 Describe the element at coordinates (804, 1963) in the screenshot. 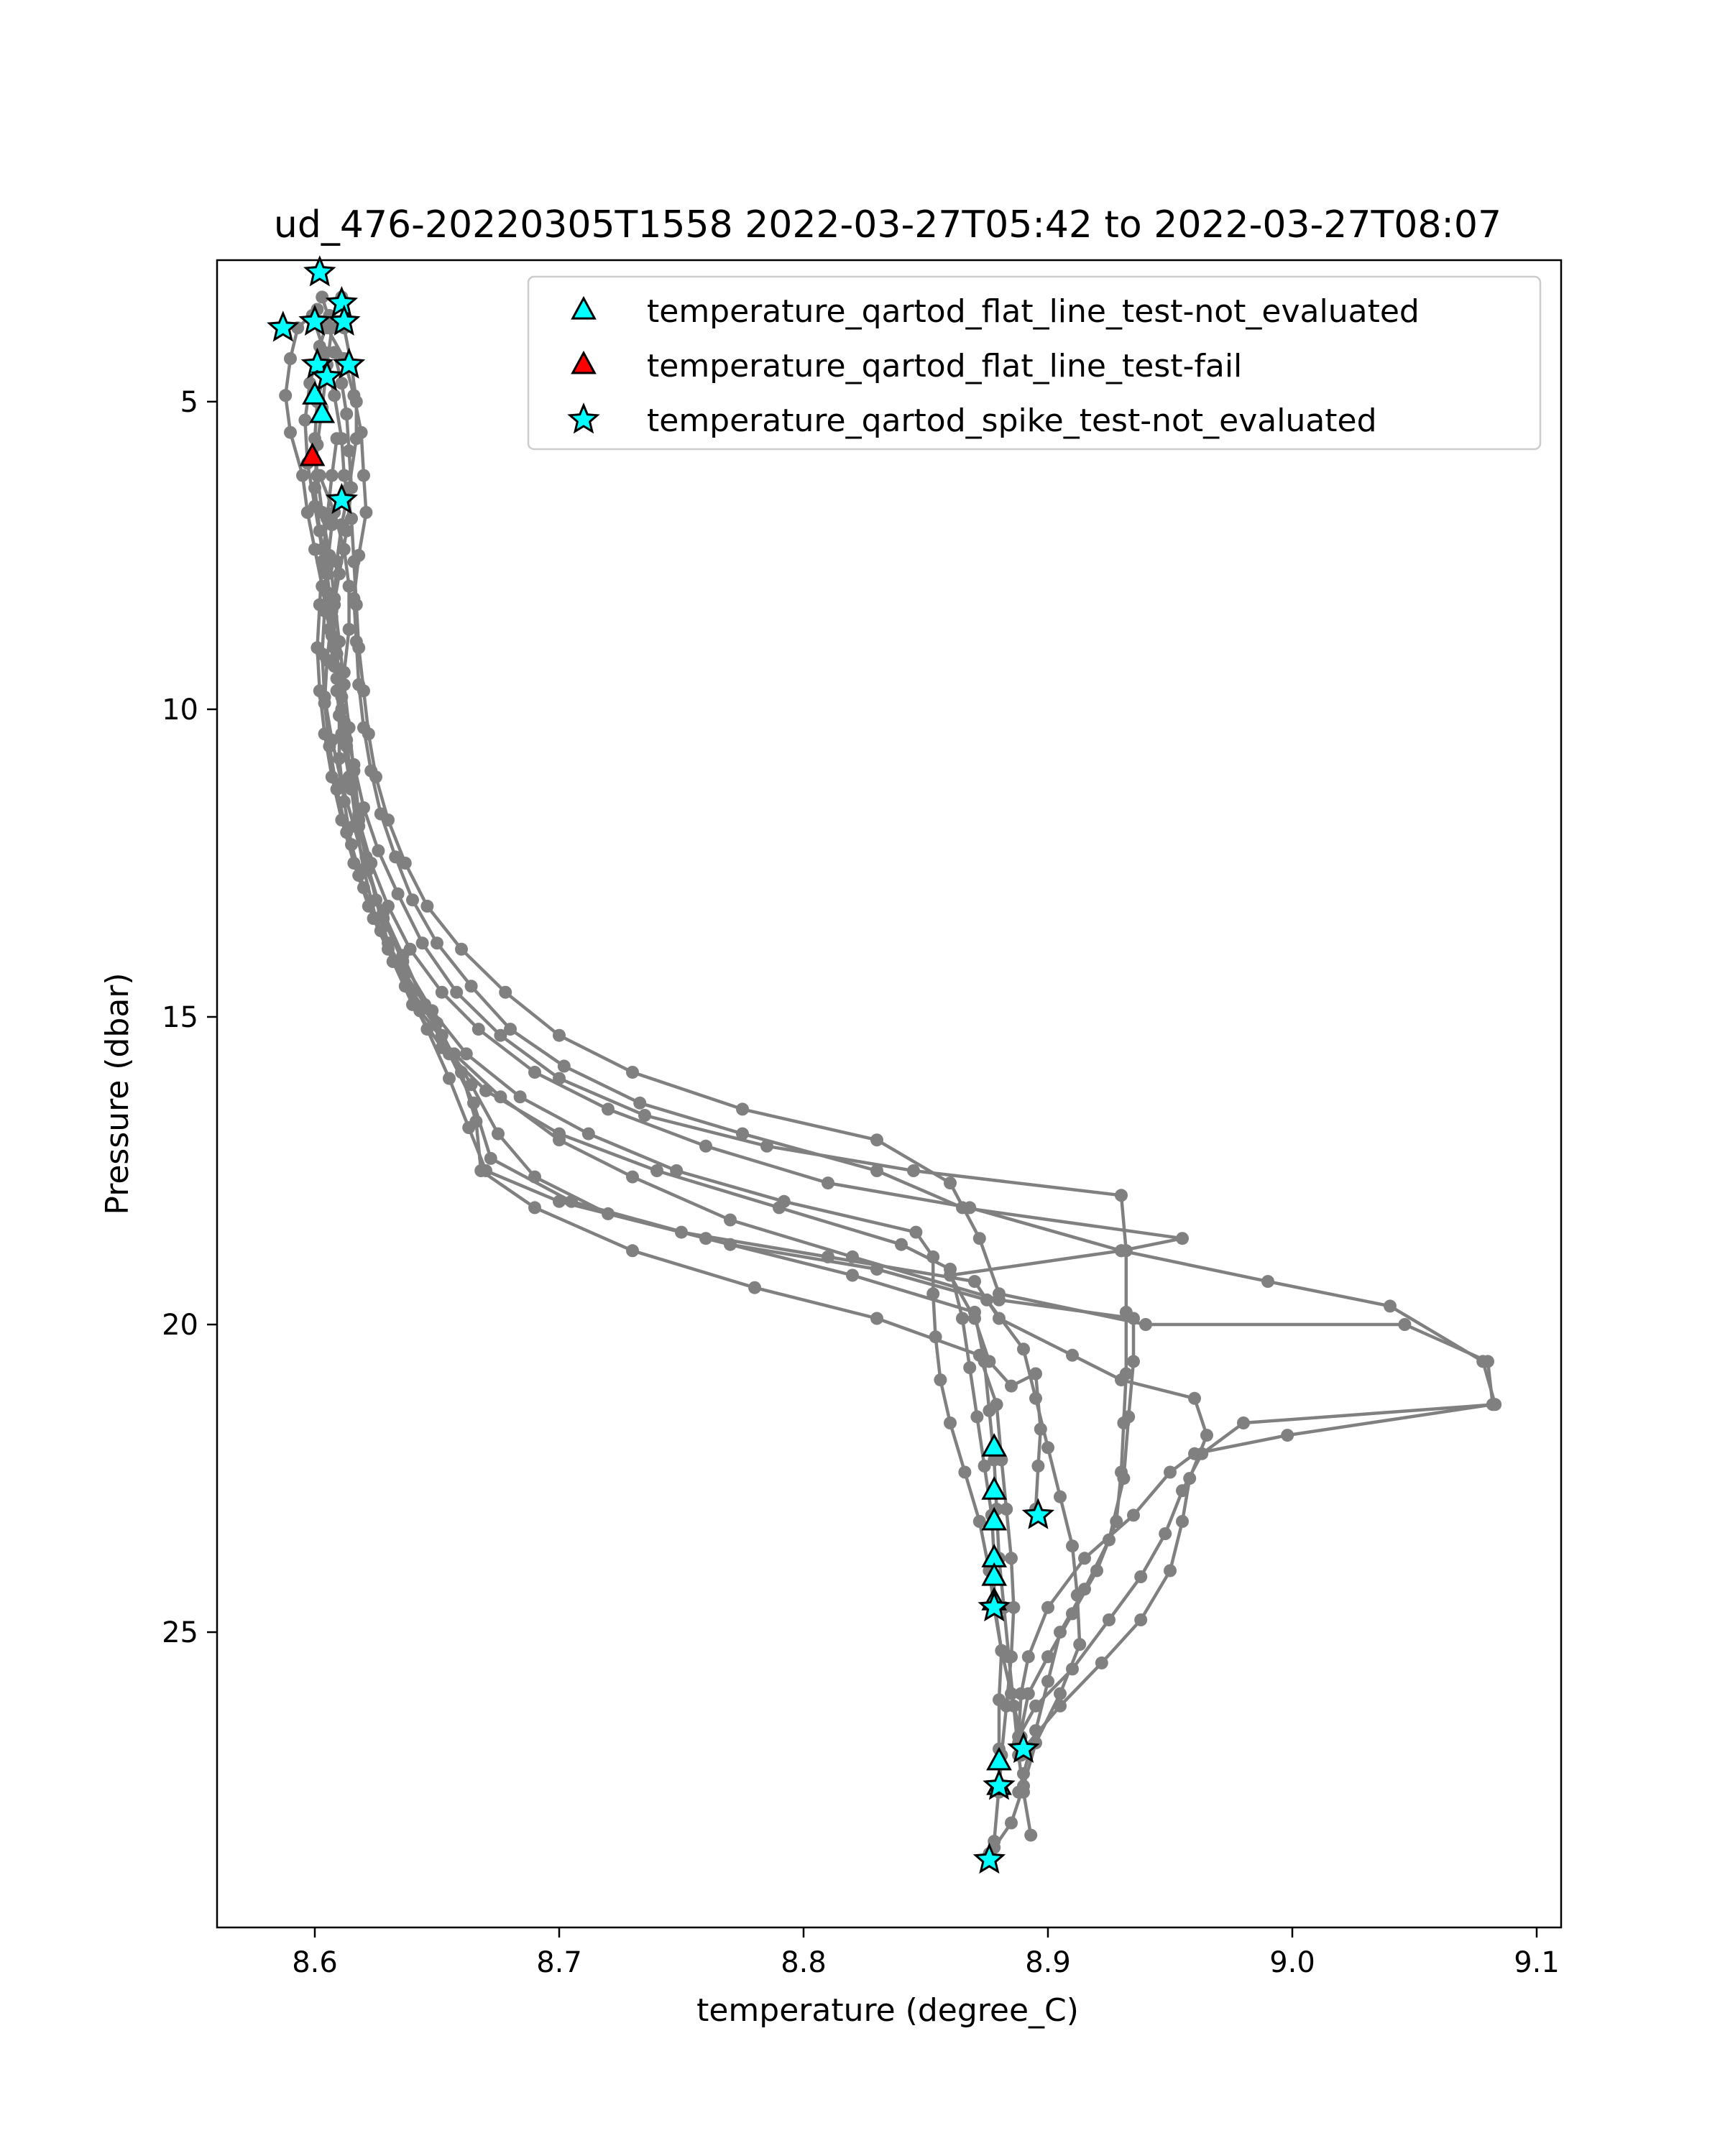

I see `x-tick-label: 8.8` at that location.